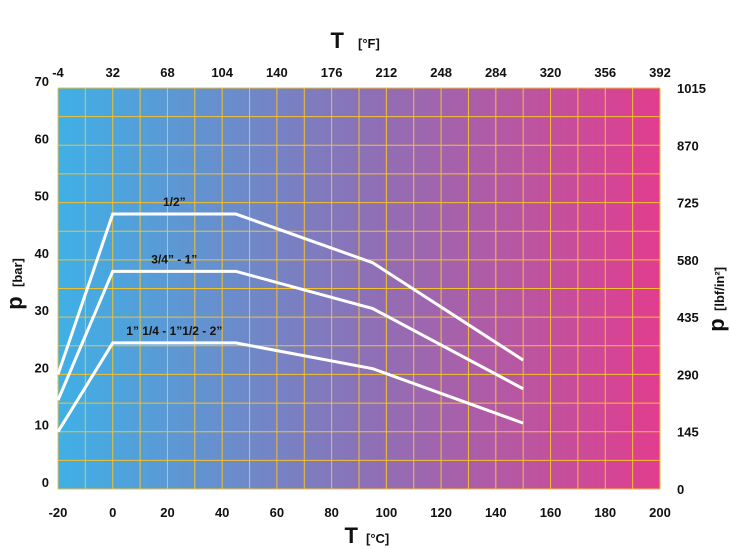 Image resolution: width=730 pixels, height=549 pixels. Describe the element at coordinates (688, 374) in the screenshot. I see `y2-tick-label: 290` at that location.